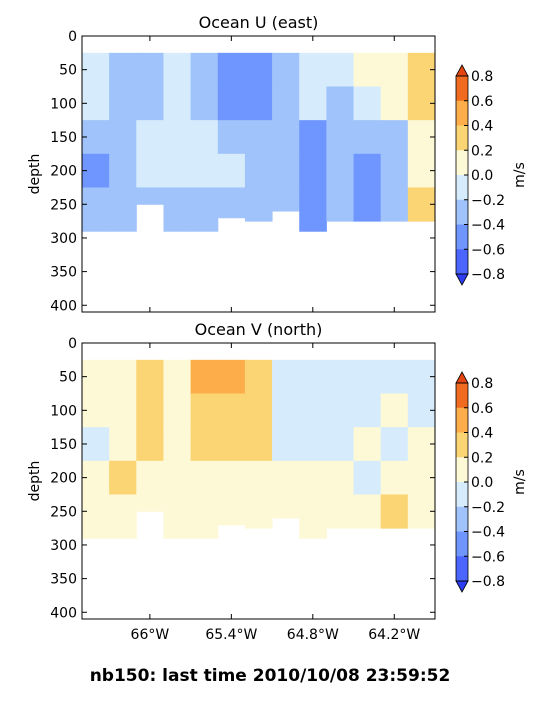  I want to click on x-tick-label: 65.4°W, so click(231, 635).